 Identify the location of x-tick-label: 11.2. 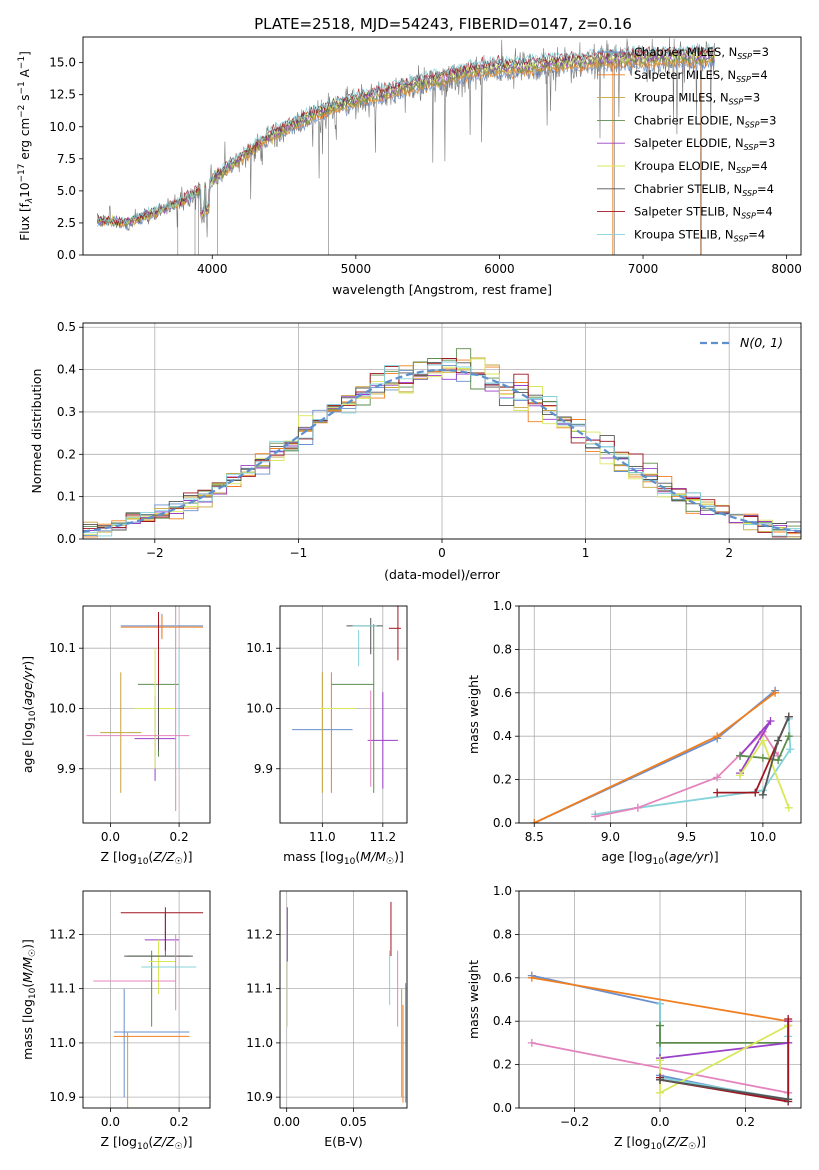
(382, 837).